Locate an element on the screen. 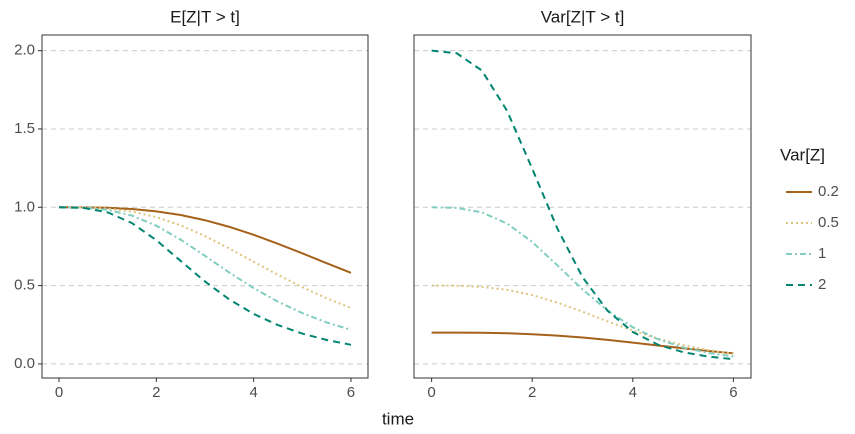  legend-label: 0.2 is located at coordinates (828, 191).